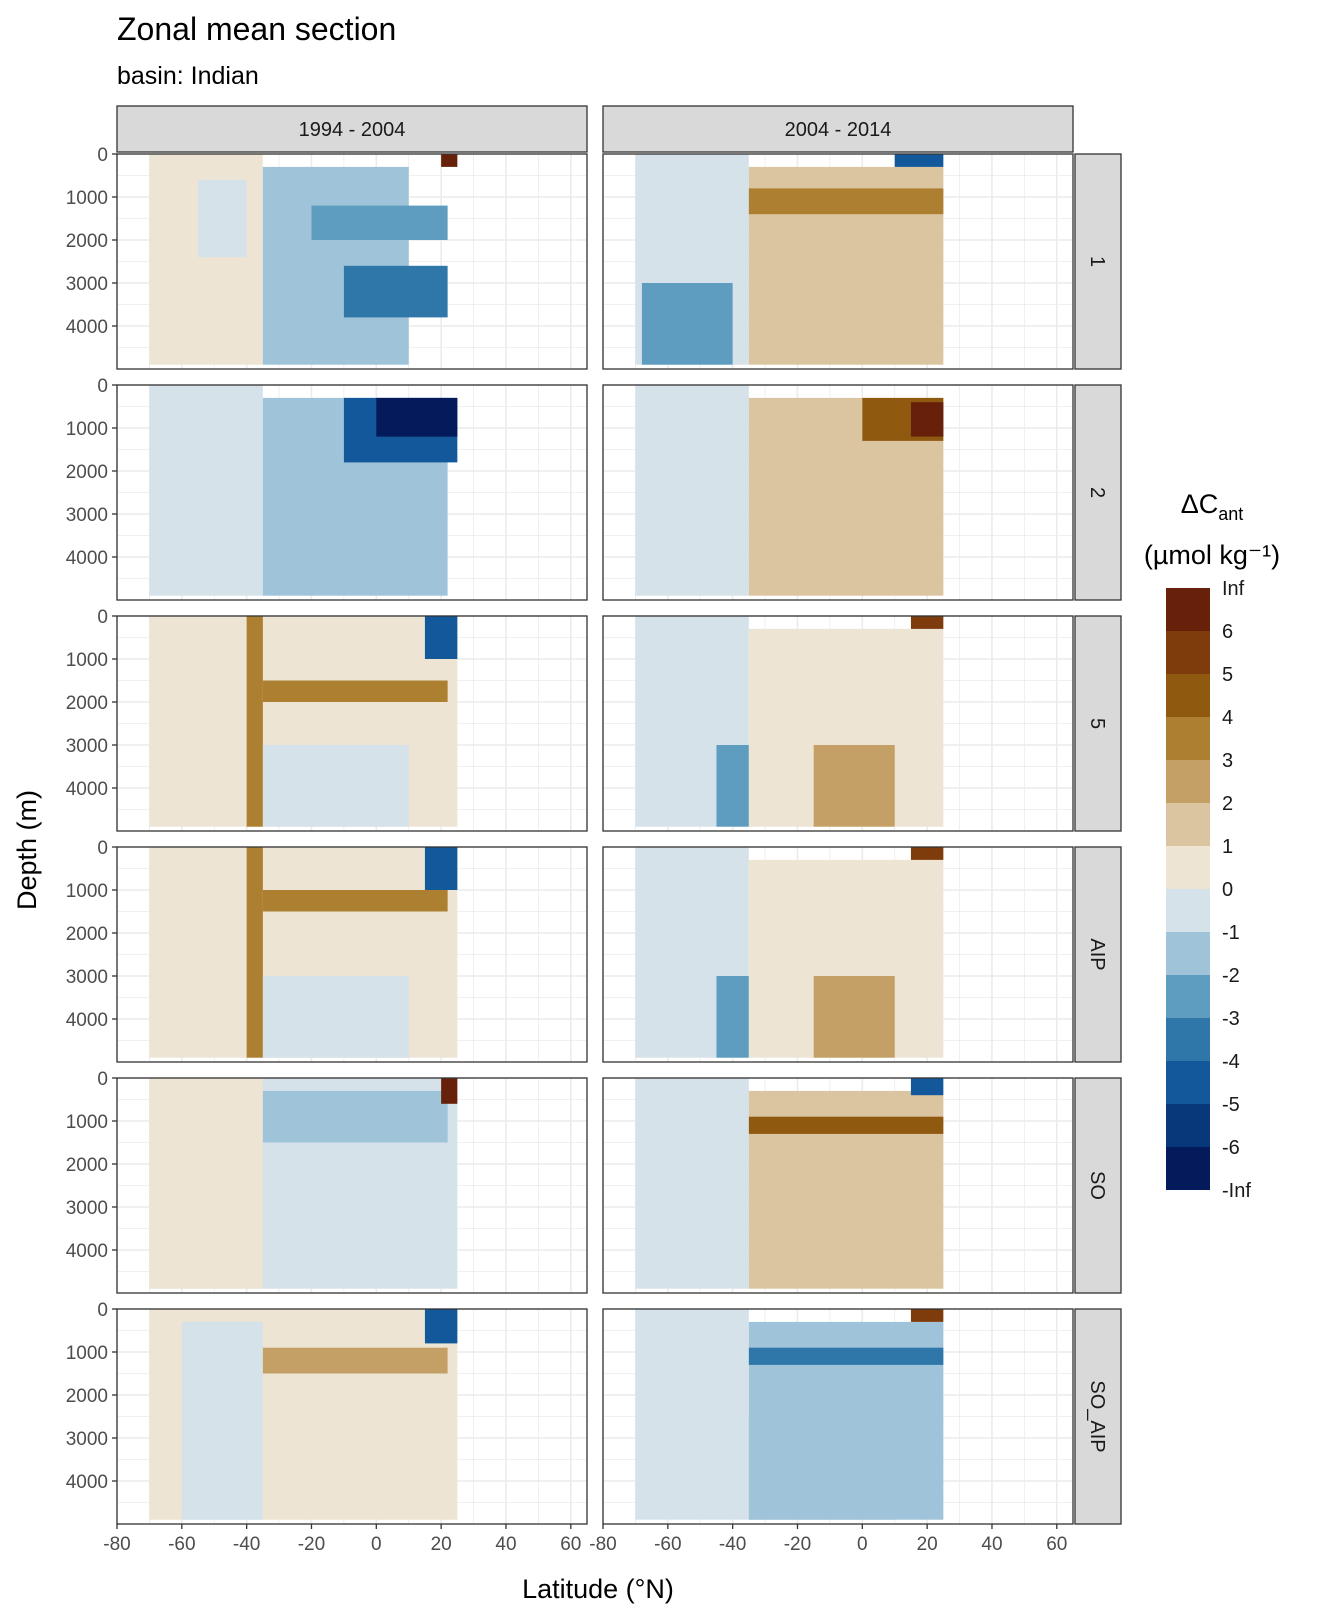 The height and width of the screenshot is (1612, 1344). I want to click on chart-title: Zonal mean section, so click(256, 29).